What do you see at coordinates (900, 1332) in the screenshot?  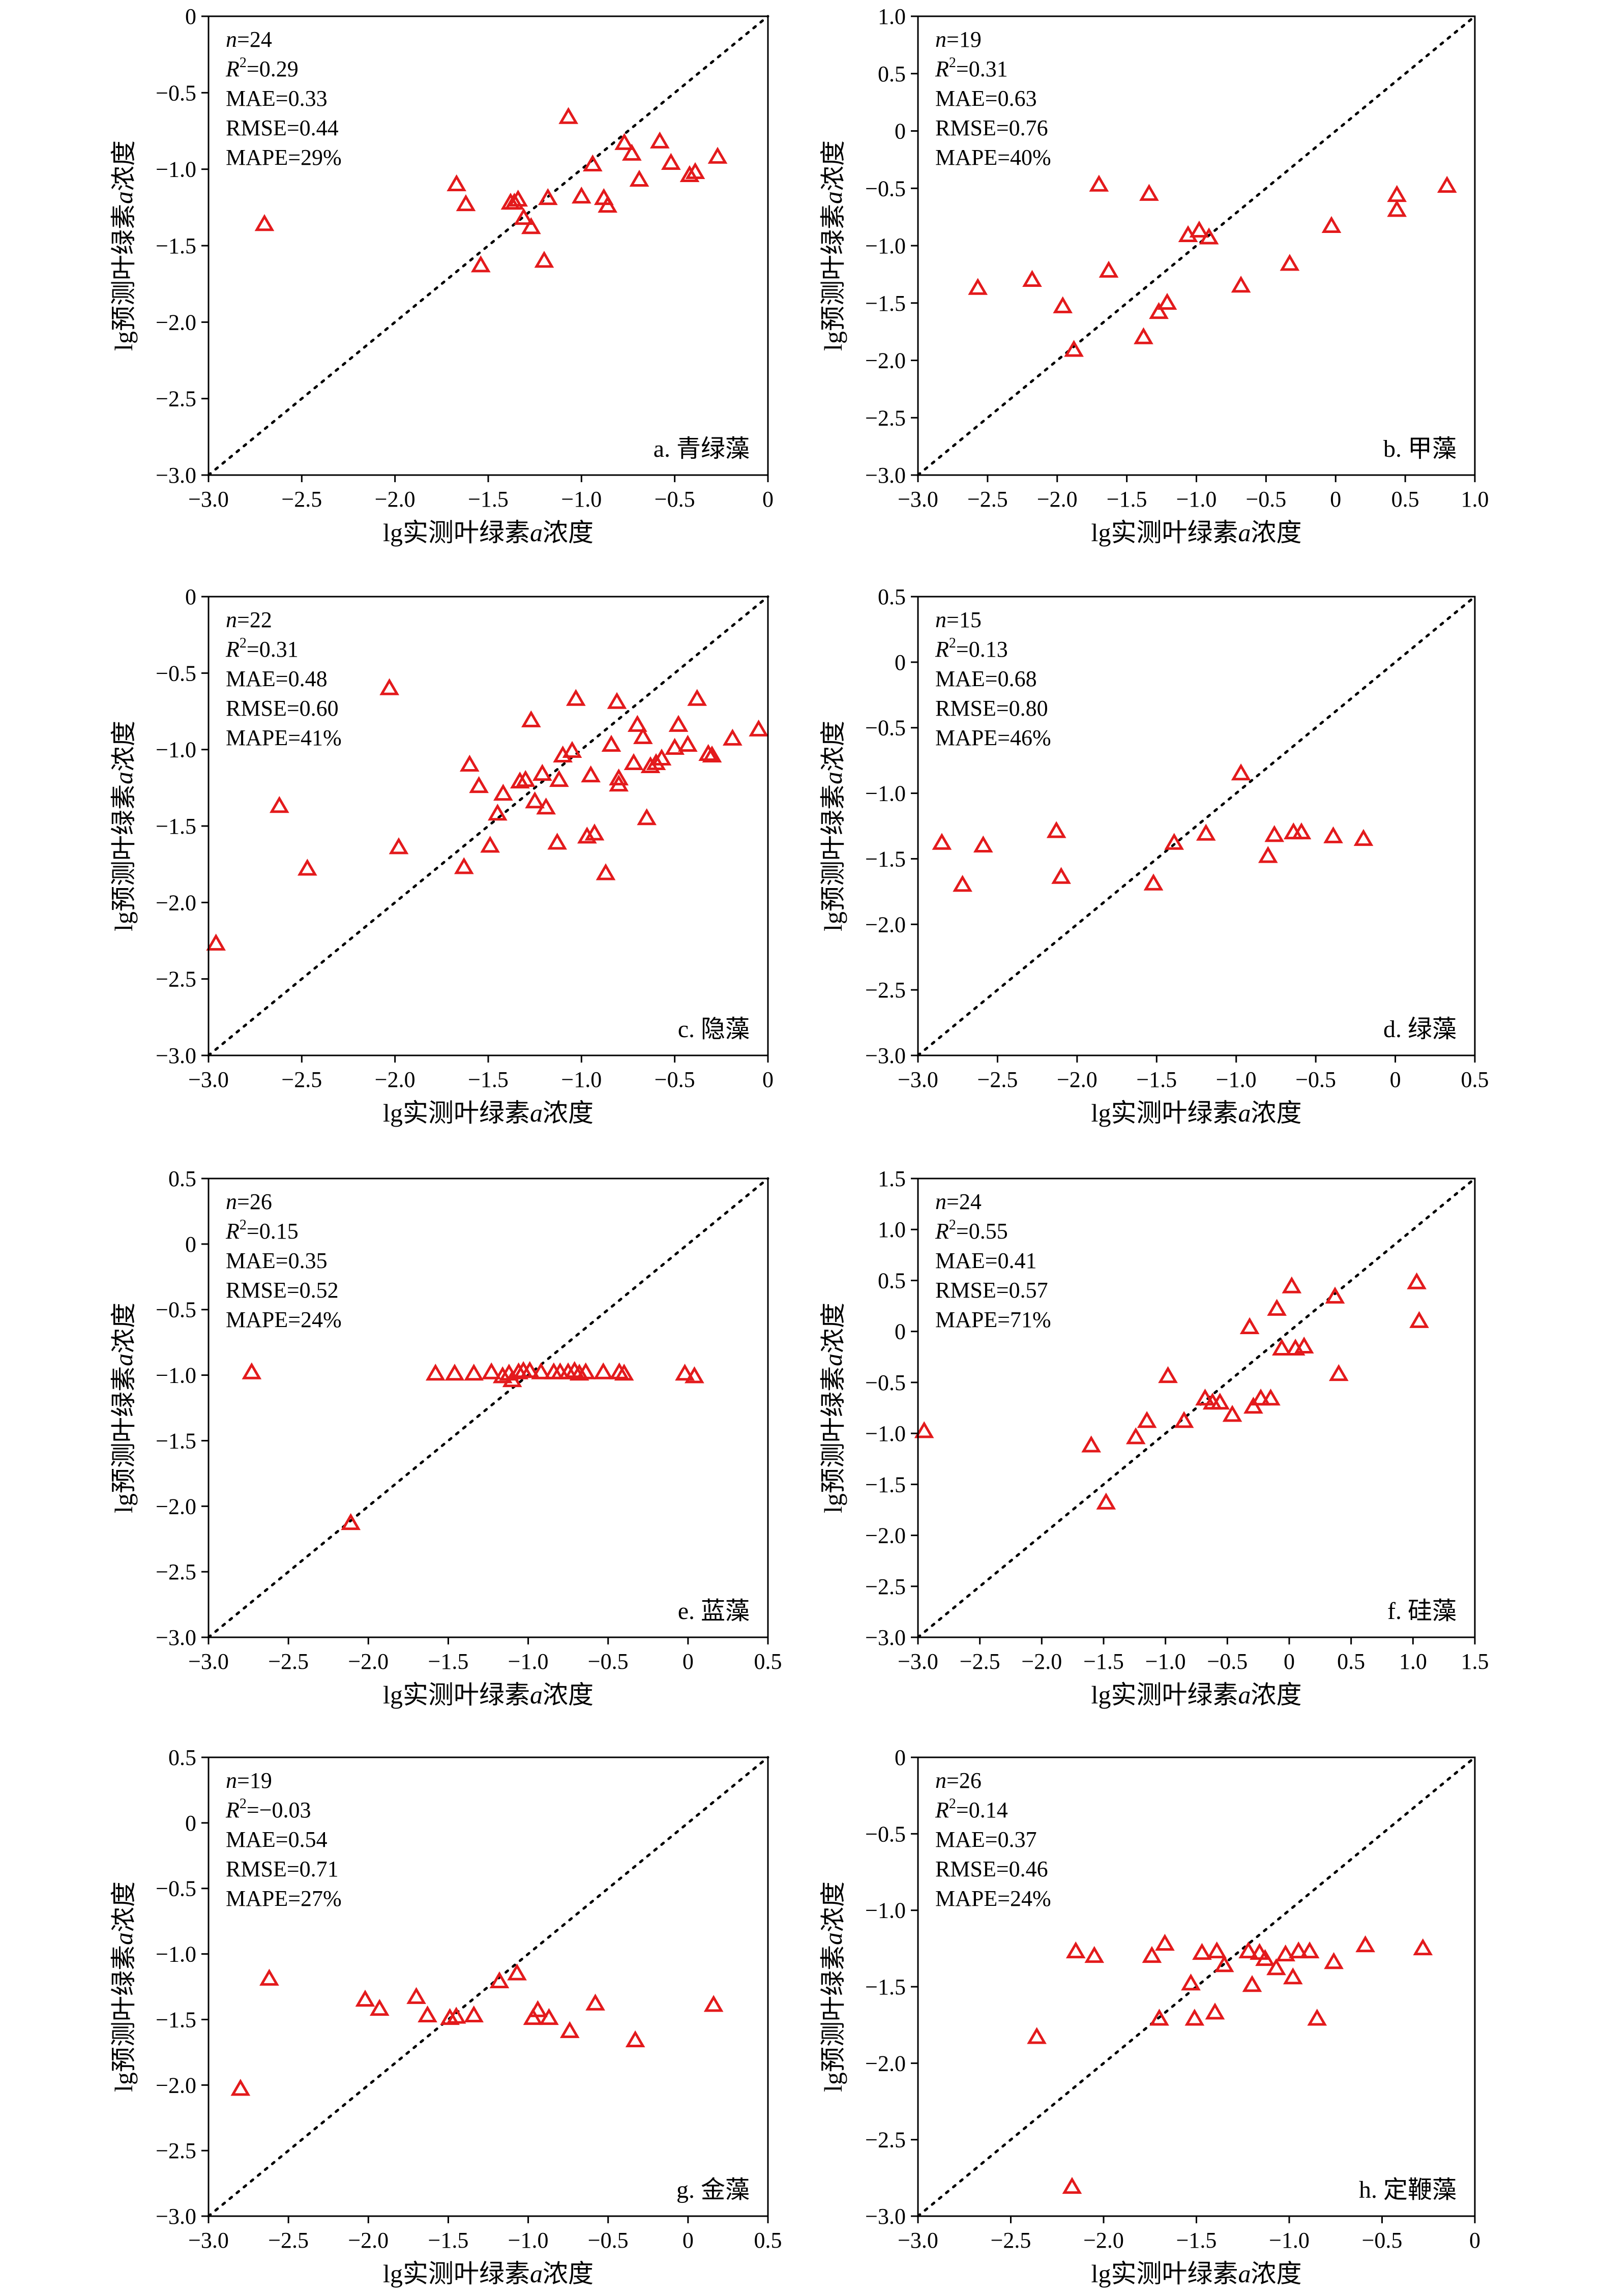 I see `y-tick-label: 0` at bounding box center [900, 1332].